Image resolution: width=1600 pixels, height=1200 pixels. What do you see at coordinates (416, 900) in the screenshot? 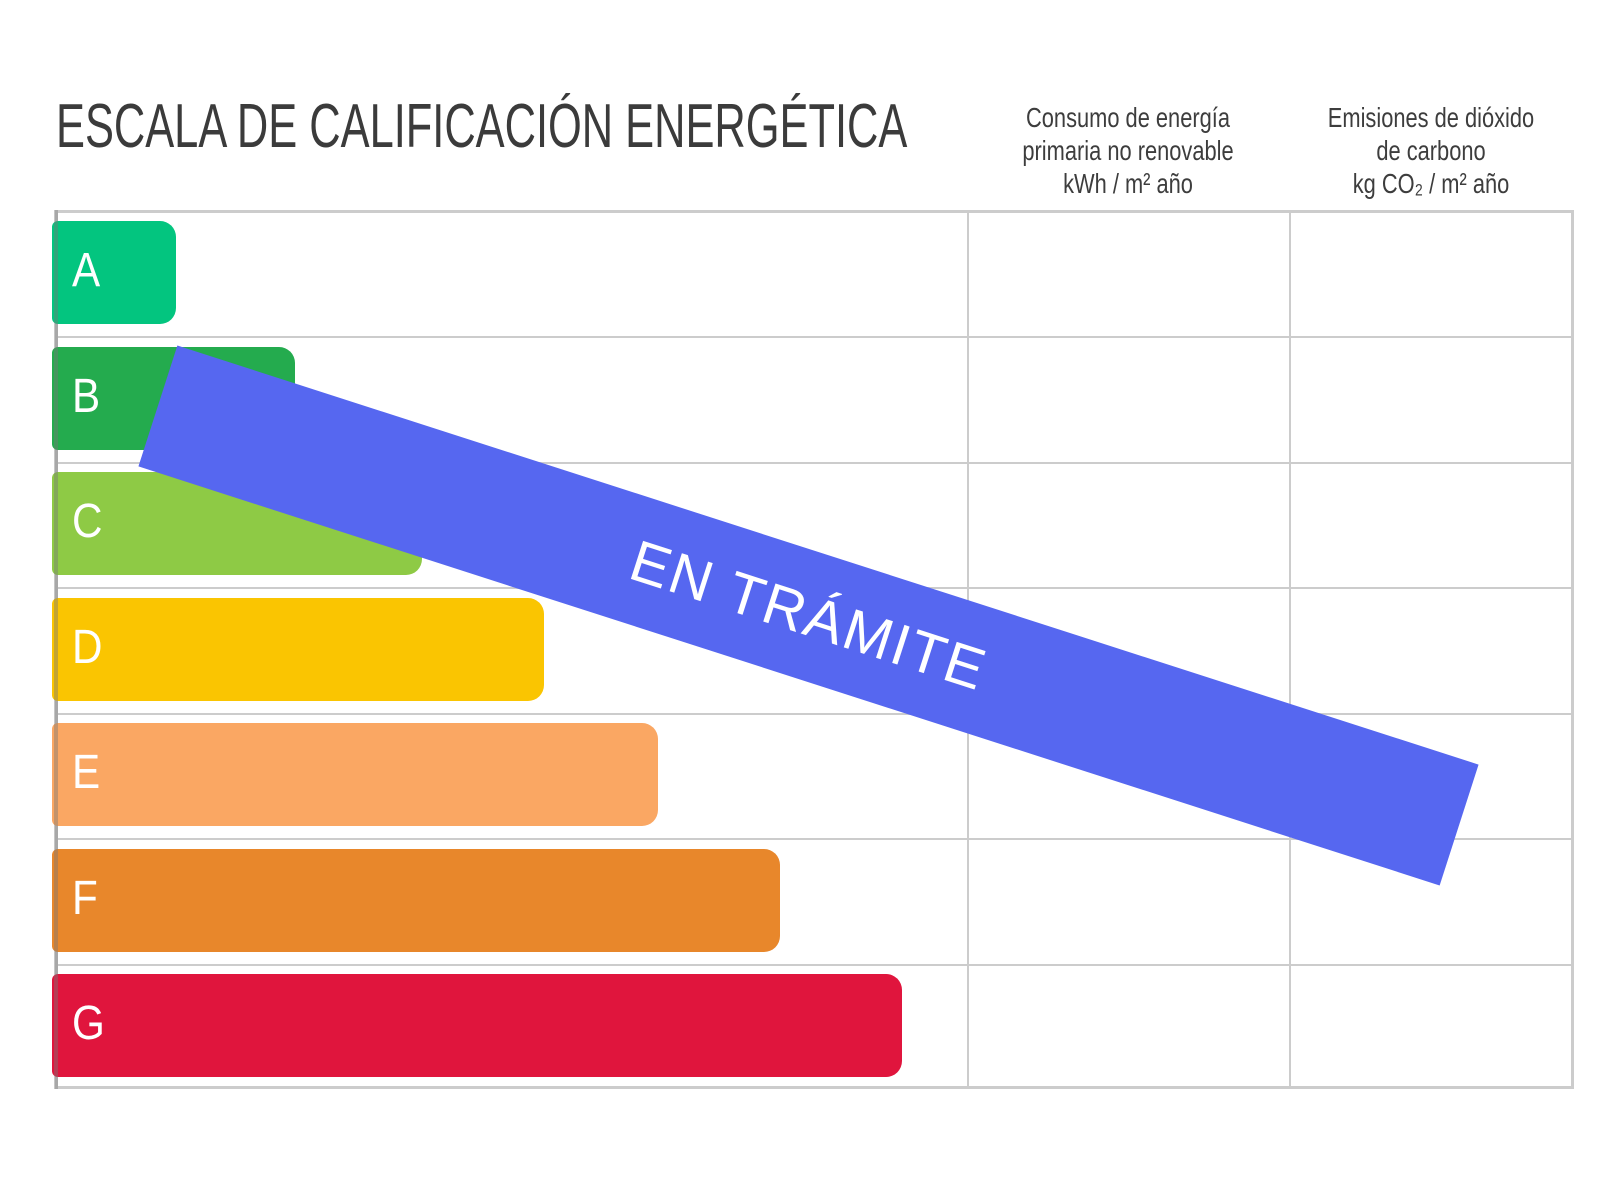
I see `rating-bar-f: F` at bounding box center [416, 900].